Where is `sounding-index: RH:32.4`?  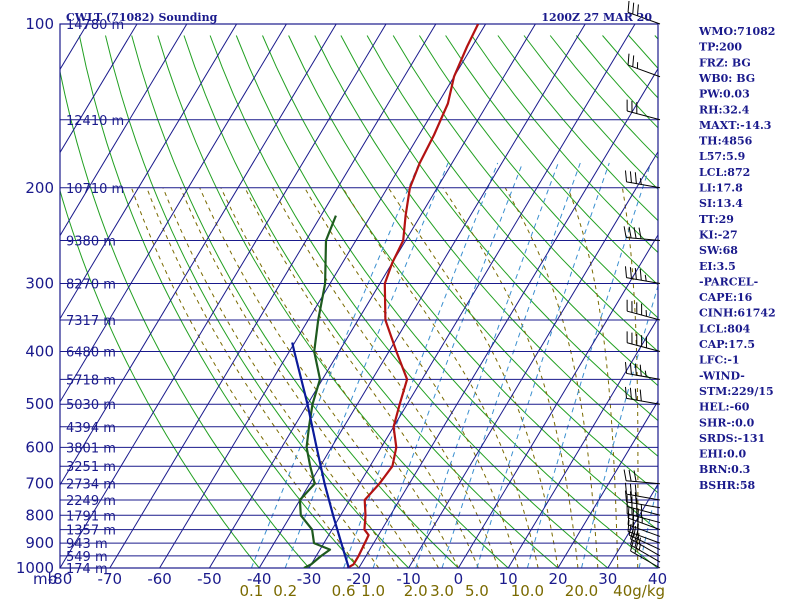 sounding-index: RH:32.4 is located at coordinates (724, 109).